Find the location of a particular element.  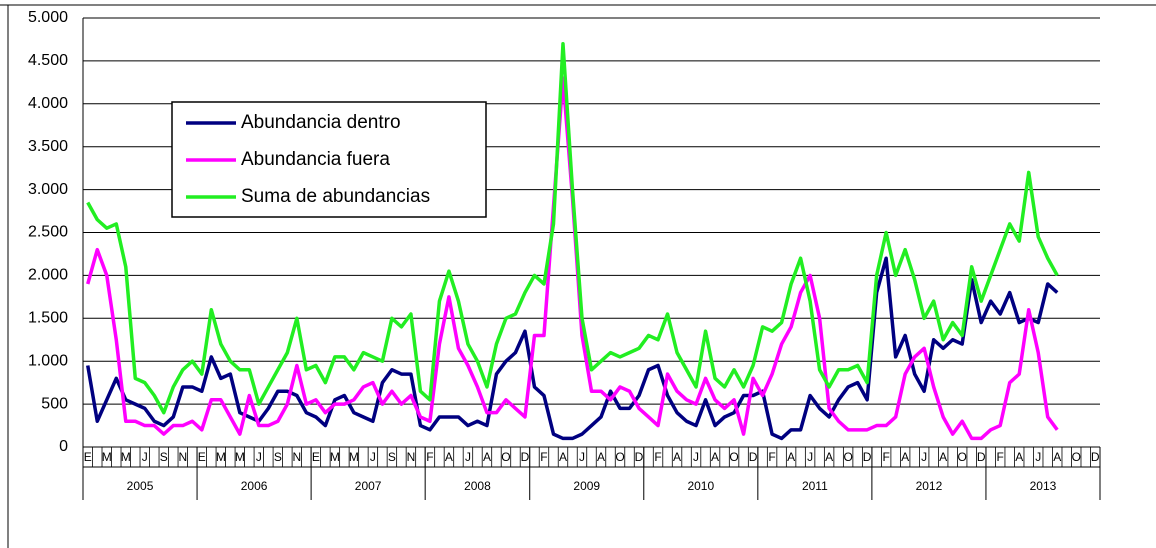

y-tick-label: 3.500 is located at coordinates (48, 146).